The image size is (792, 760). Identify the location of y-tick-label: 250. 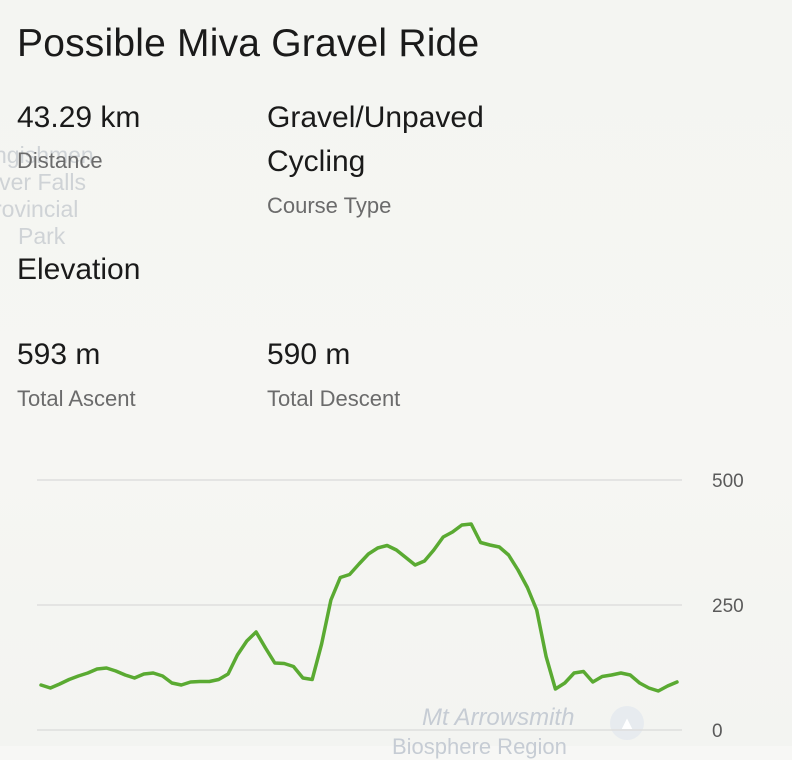
(728, 606).